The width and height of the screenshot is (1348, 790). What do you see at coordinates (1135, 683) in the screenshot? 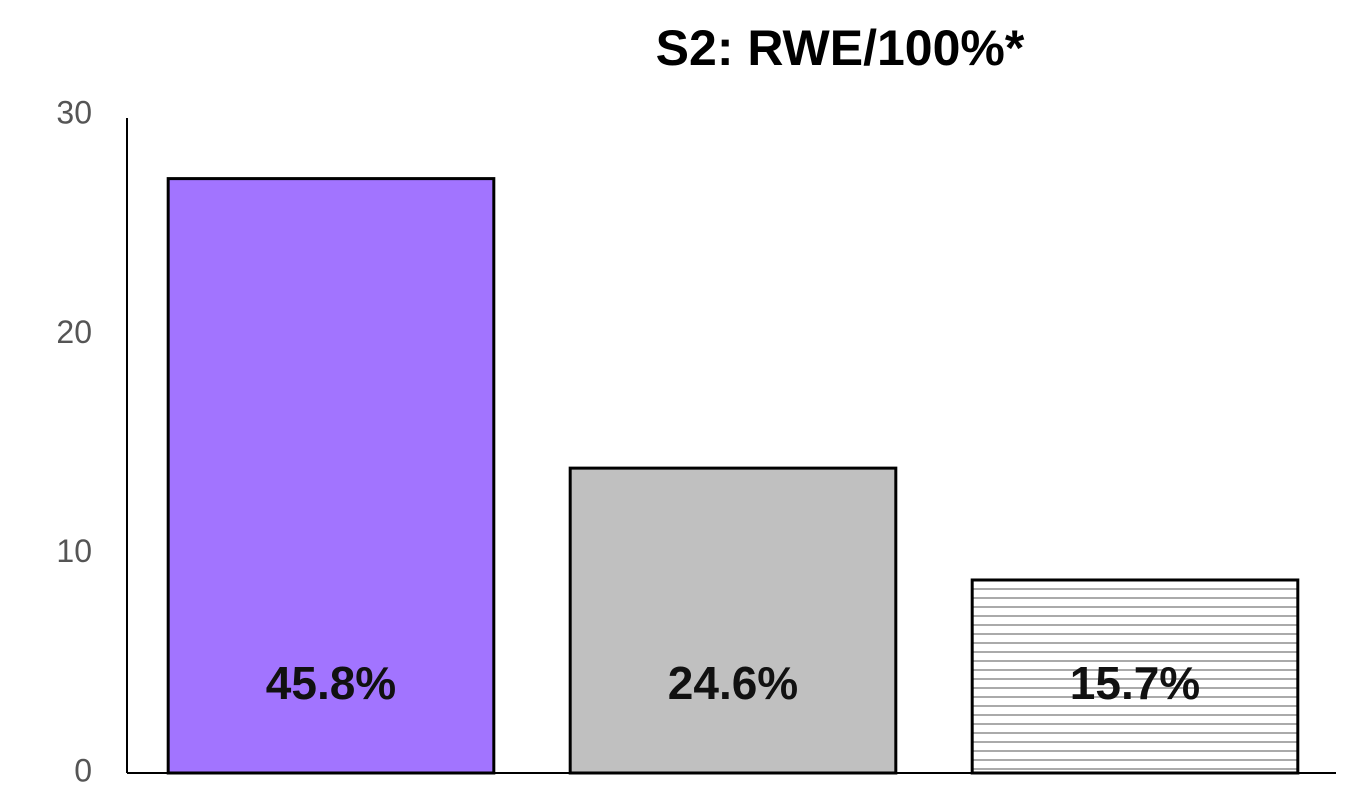
I see `bar-annotation: 15.7%` at bounding box center [1135, 683].